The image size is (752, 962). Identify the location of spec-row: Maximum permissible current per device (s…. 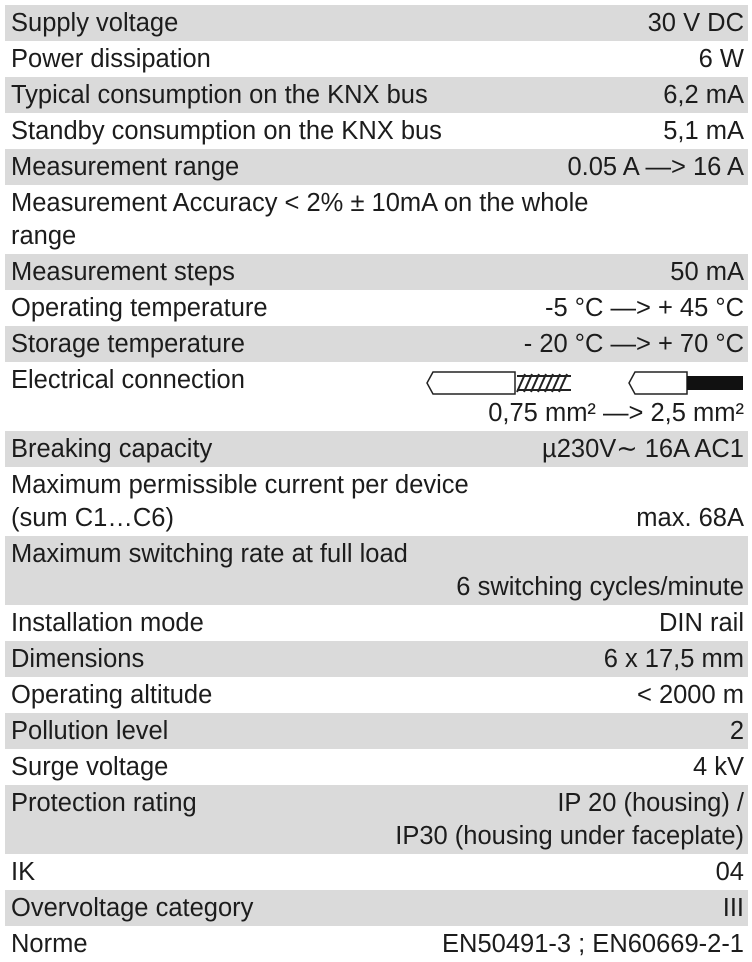
(376, 501).